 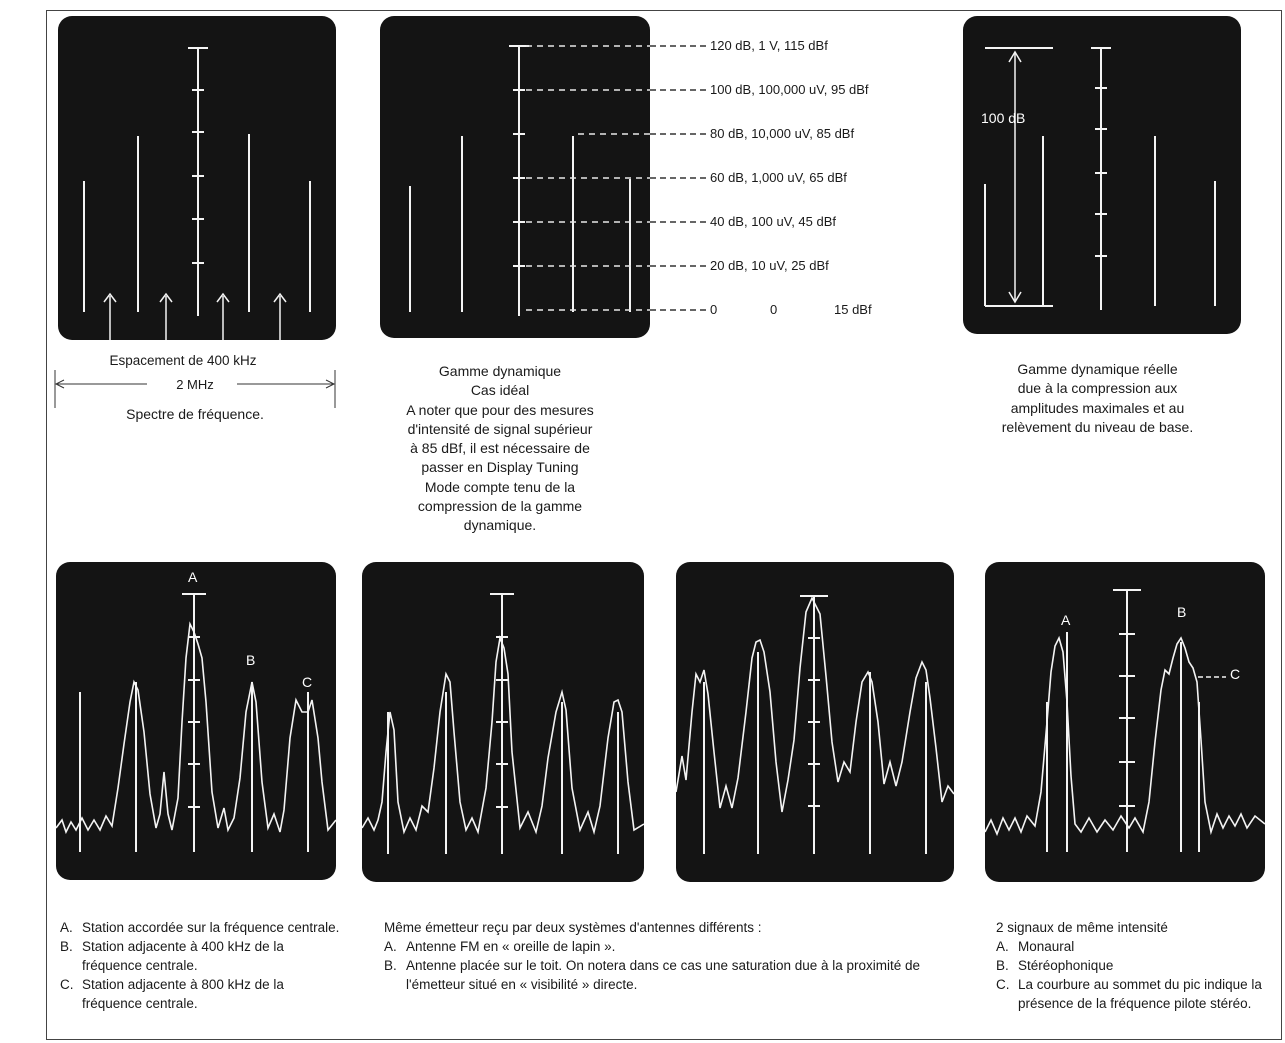 I want to click on level-label-80: 80 dB, 10,000 uV, 85 dBf, so click(x=782, y=133).